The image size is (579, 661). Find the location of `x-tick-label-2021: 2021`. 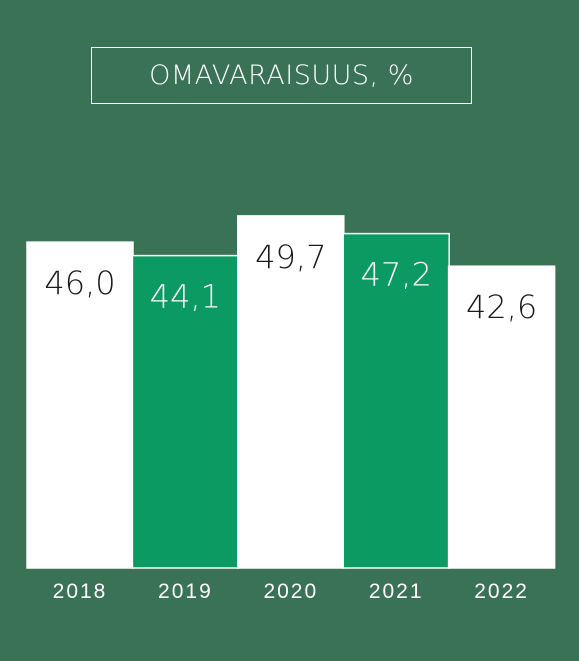

x-tick-label-2021: 2021 is located at coordinates (396, 591).